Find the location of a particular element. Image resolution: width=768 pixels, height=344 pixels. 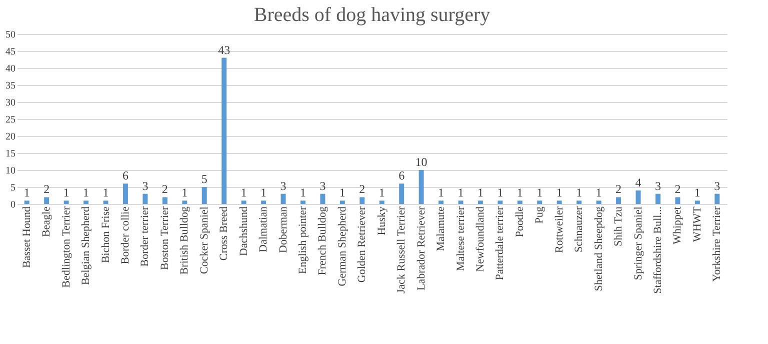

x-tick-label: Rottweiler is located at coordinates (559, 229).